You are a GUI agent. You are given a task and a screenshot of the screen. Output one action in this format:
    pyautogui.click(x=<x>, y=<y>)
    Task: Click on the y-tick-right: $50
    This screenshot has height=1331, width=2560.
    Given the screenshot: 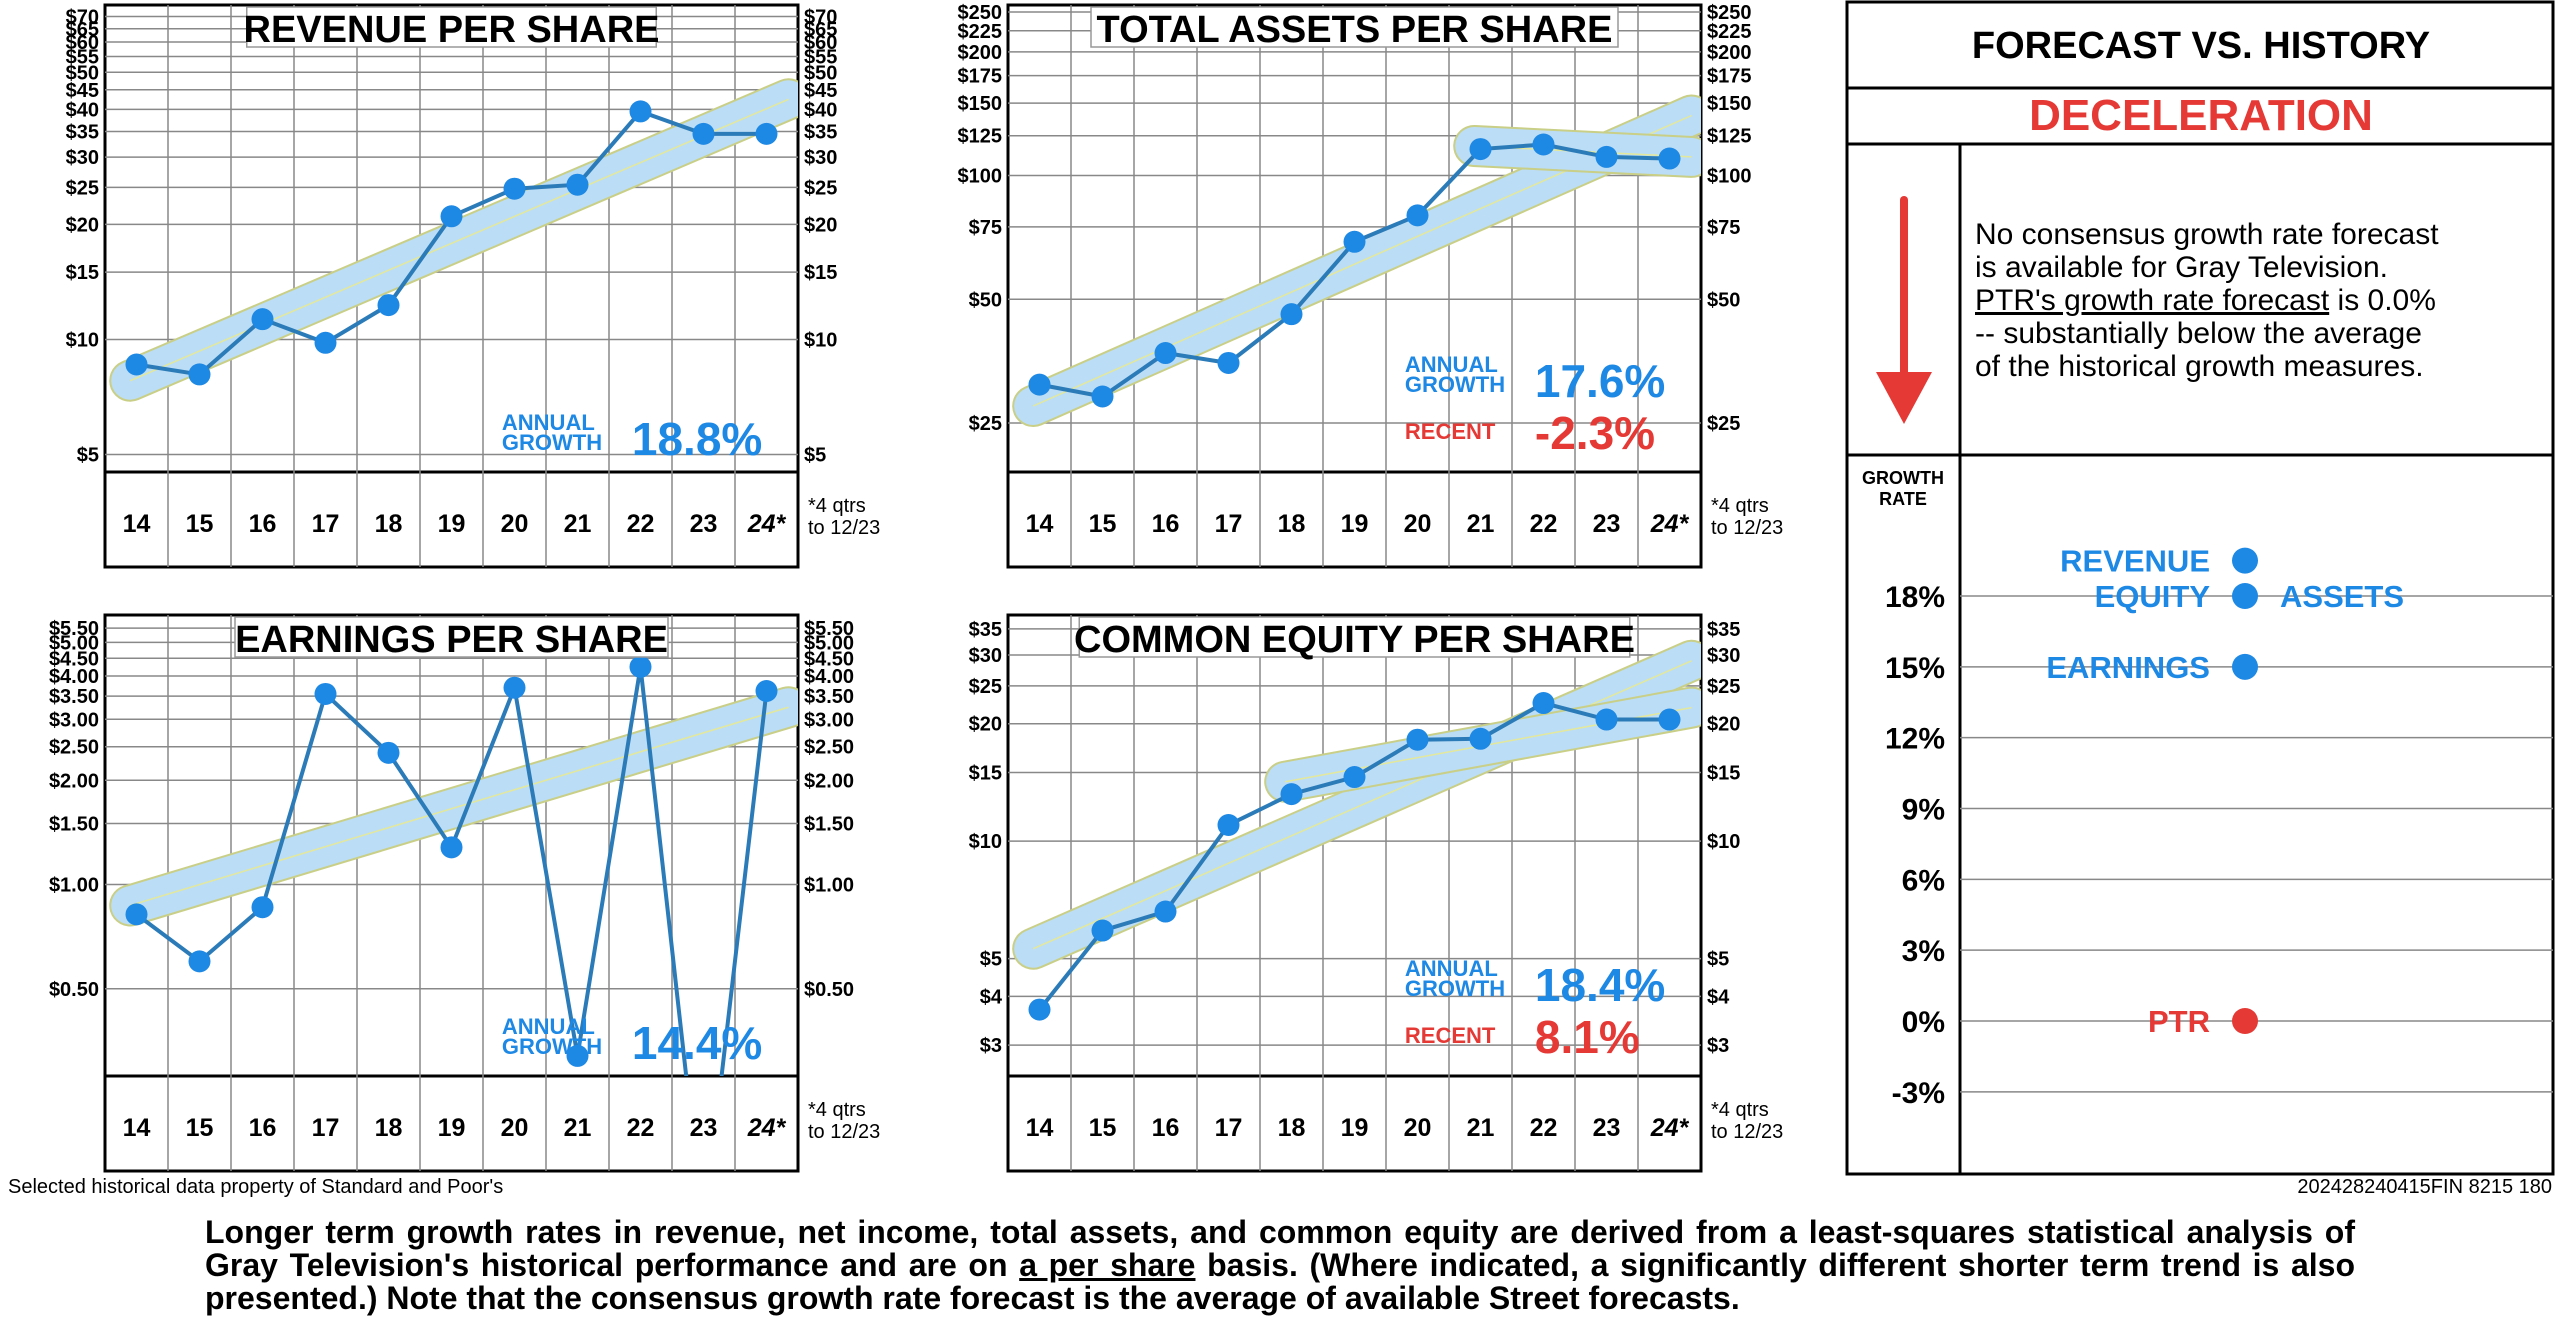 What is the action you would take?
    pyautogui.click(x=1723, y=300)
    